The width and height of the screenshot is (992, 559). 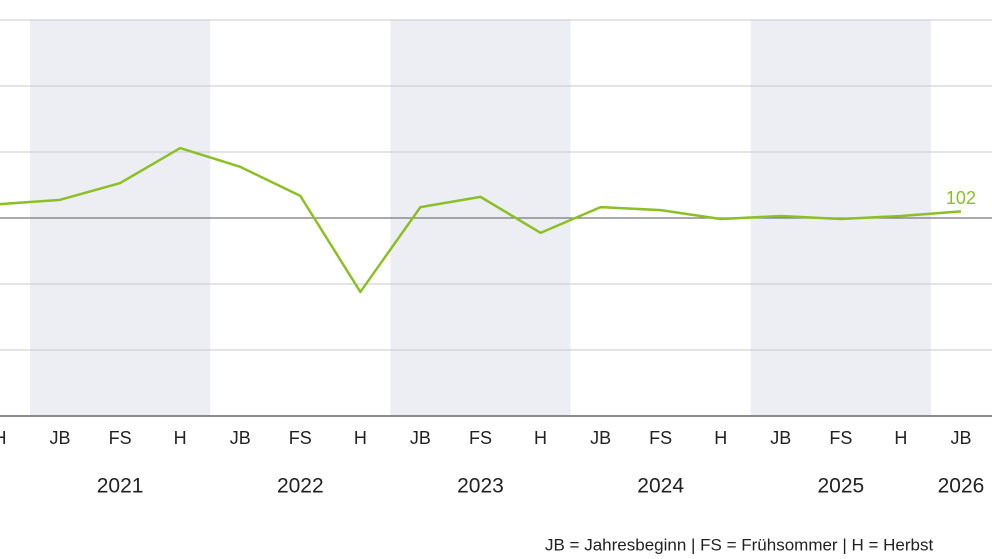 I want to click on year-label: 2024, so click(x=660, y=486).